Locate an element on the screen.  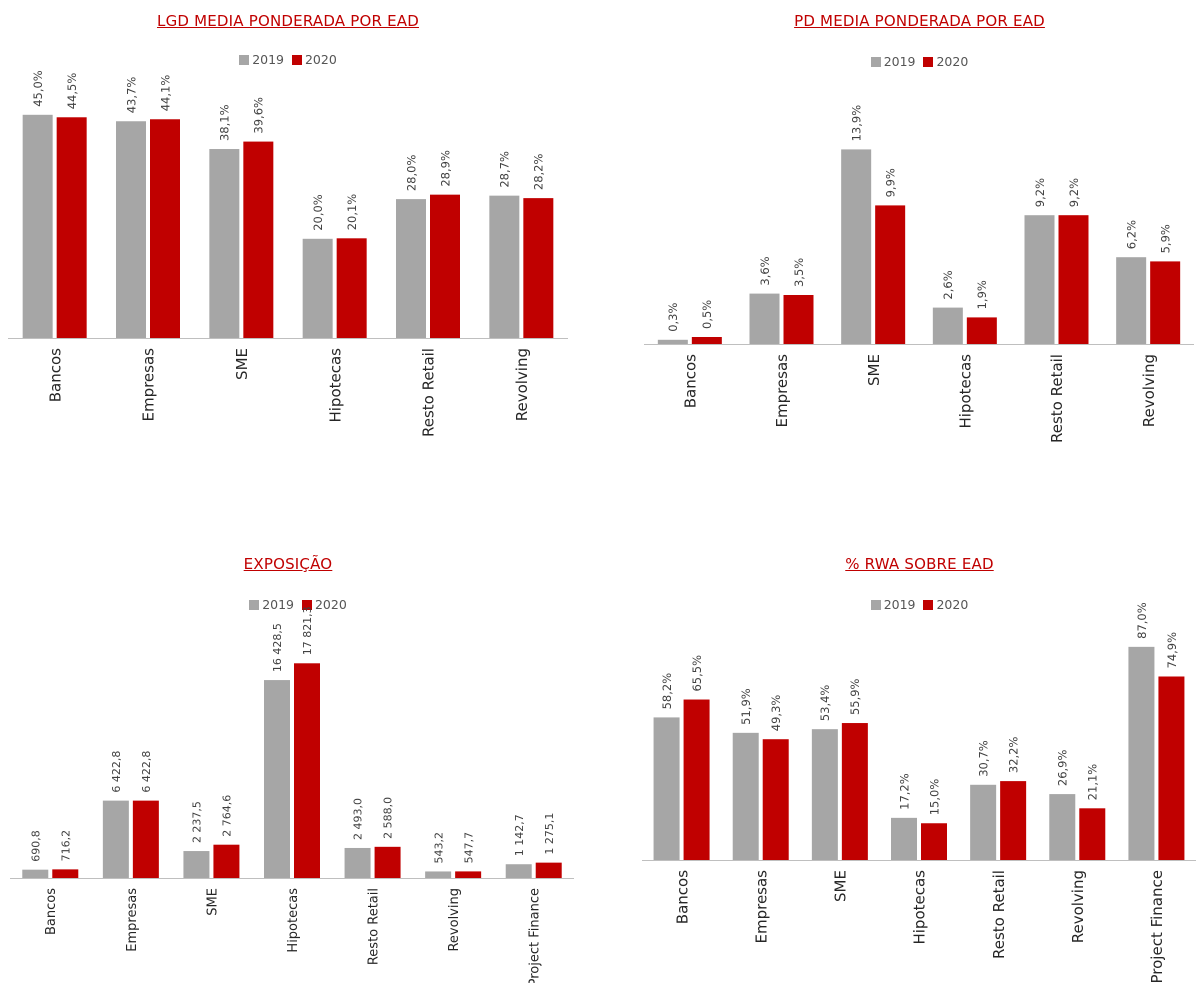
data-label: 45,0% is located at coordinates (38, 88).